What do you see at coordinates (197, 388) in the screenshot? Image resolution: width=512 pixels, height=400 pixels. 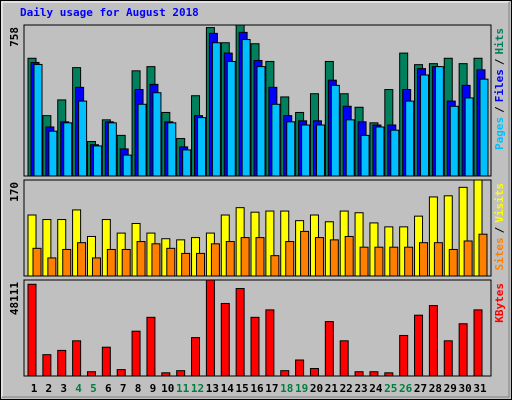 I see `x-tick-label: 12` at bounding box center [197, 388].